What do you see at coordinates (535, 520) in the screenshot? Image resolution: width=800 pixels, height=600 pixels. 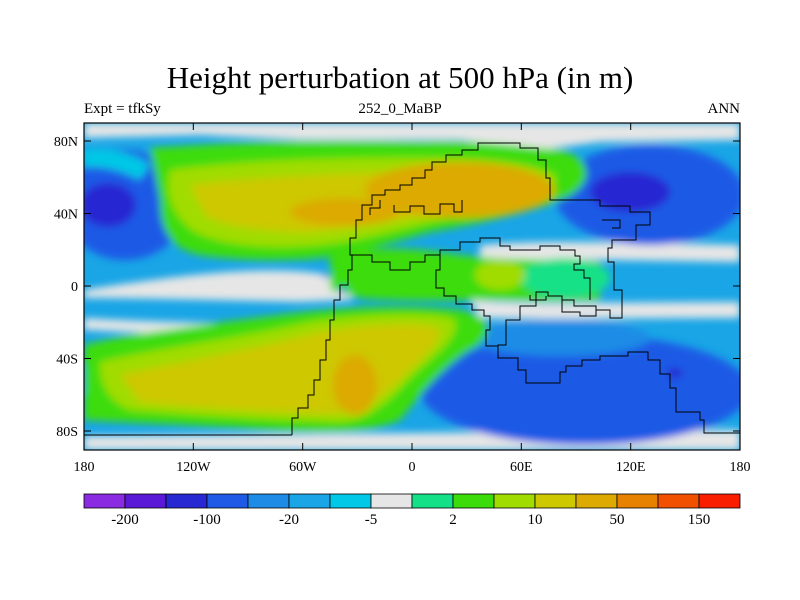 I see `colorbar-label: 10` at bounding box center [535, 520].